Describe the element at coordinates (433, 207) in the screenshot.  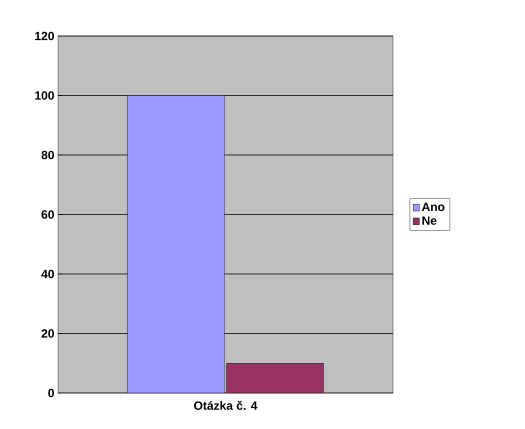
I see `legend-label: Ano` at that location.